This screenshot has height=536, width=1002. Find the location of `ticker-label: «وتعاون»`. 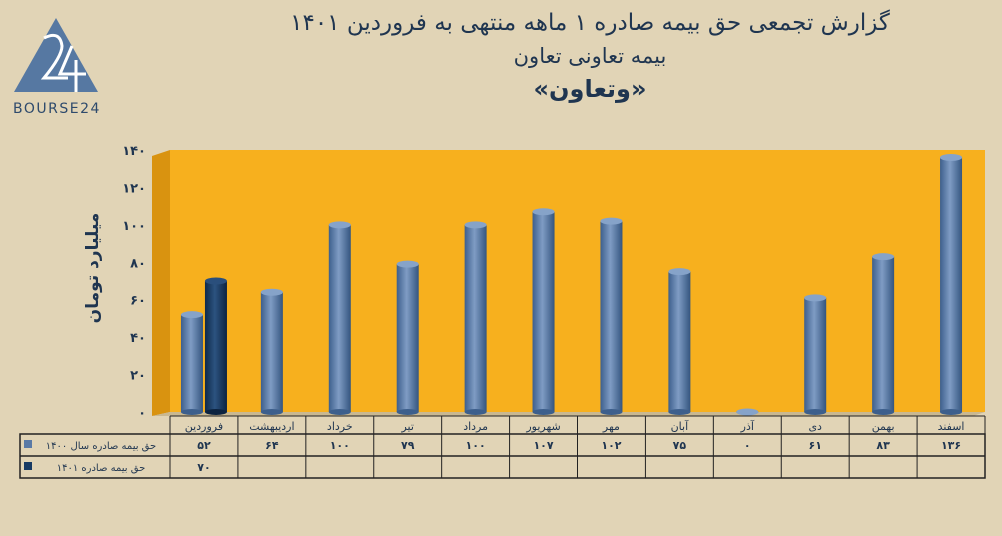

ticker-label: «وتعاون» is located at coordinates (590, 89).